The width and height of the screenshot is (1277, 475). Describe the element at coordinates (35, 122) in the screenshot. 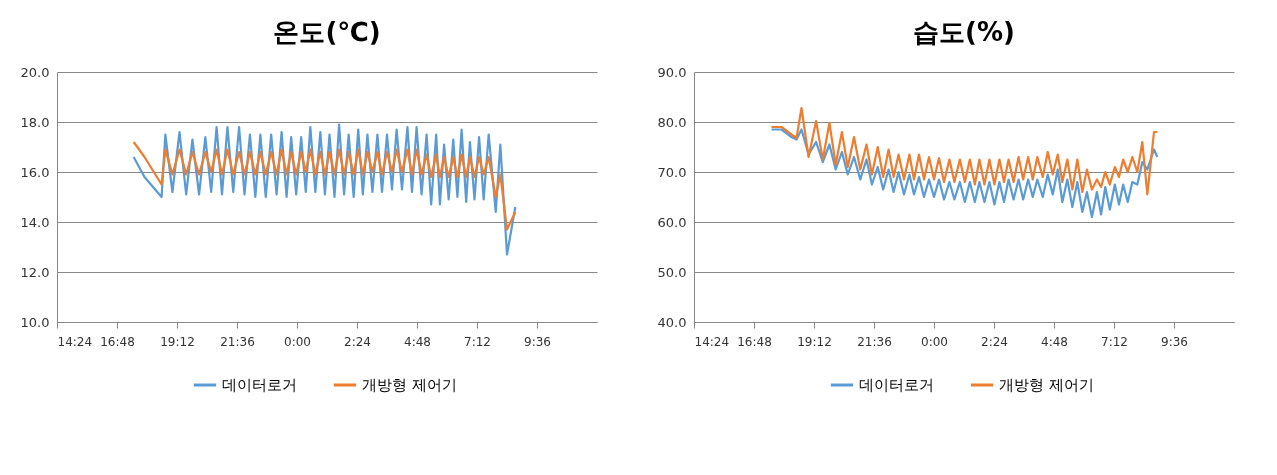

I see `y-tick-label: 18.0` at that location.